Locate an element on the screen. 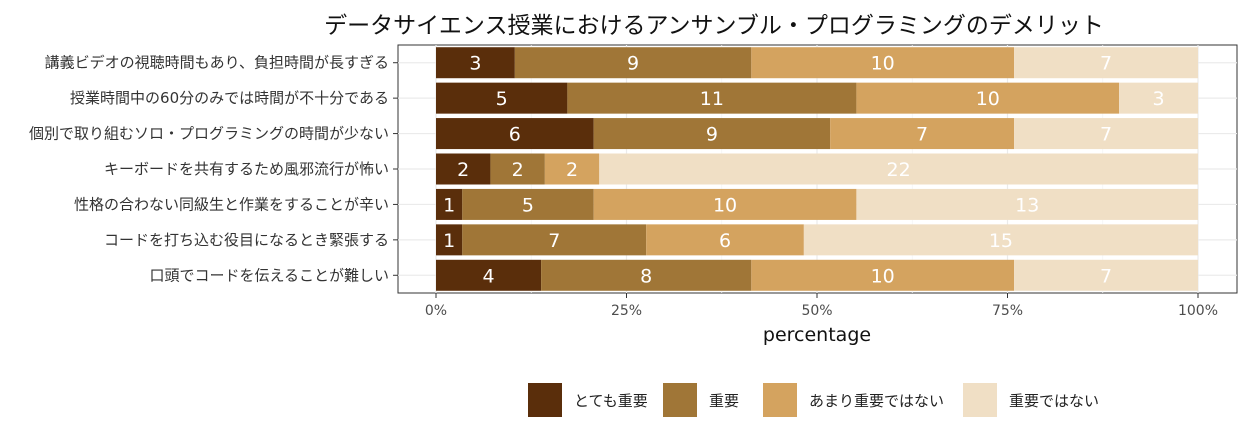 Image resolution: width=1248 pixels, height=441 pixels. data-label: 4 is located at coordinates (489, 276).